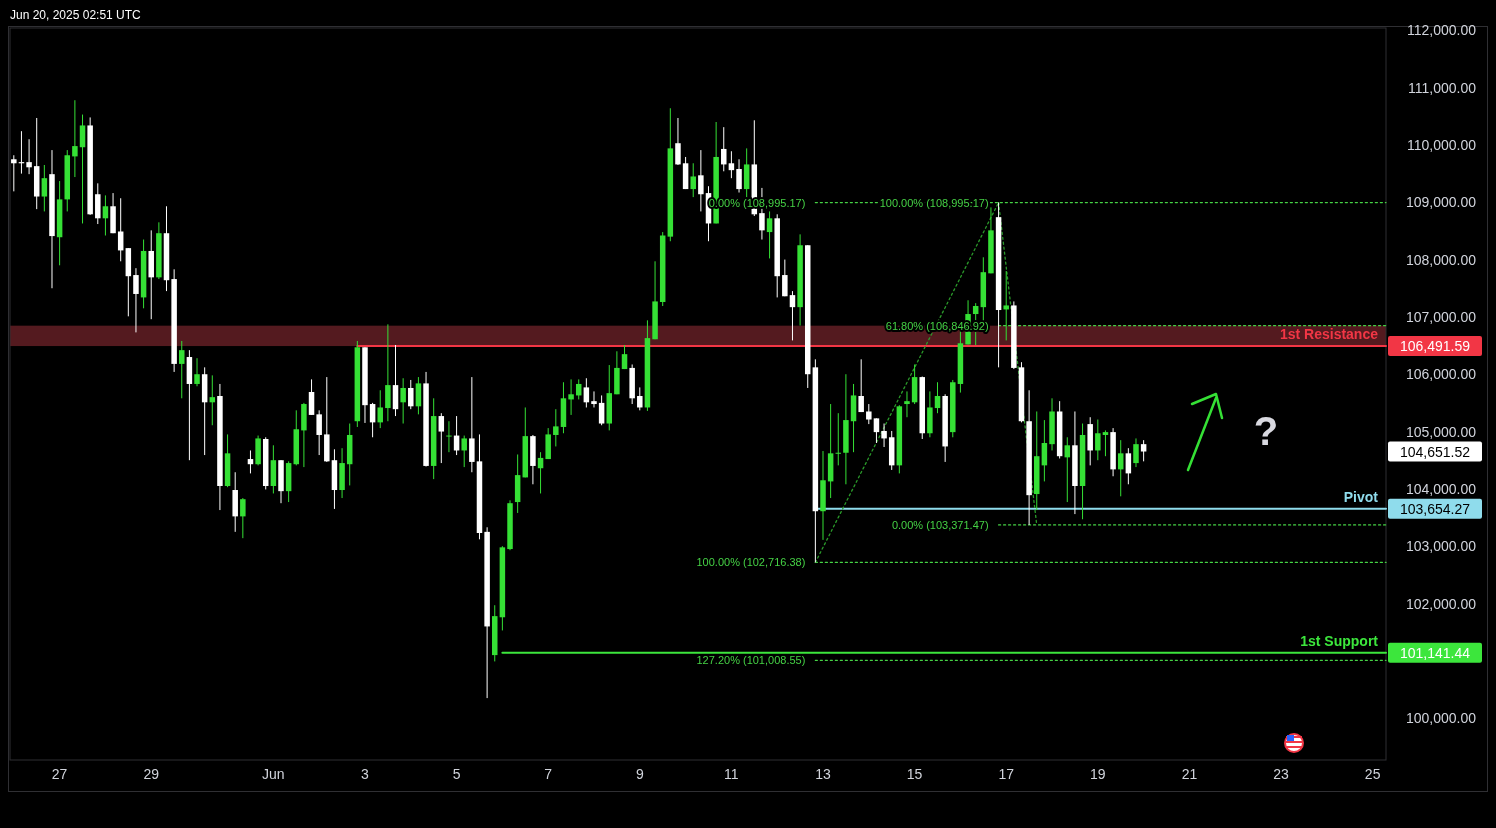 The width and height of the screenshot is (1496, 828). What do you see at coordinates (1329, 334) in the screenshot?
I see `series-label: 1st Resistance` at bounding box center [1329, 334].